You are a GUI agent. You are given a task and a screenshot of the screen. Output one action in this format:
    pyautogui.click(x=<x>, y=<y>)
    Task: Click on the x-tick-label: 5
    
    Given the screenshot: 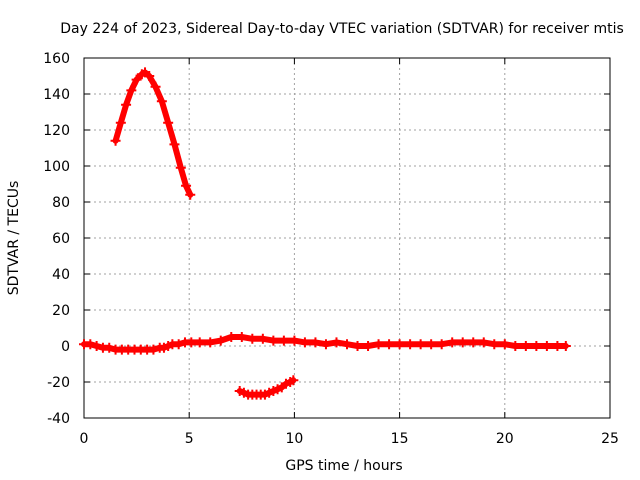 What is the action you would take?
    pyautogui.click(x=189, y=439)
    